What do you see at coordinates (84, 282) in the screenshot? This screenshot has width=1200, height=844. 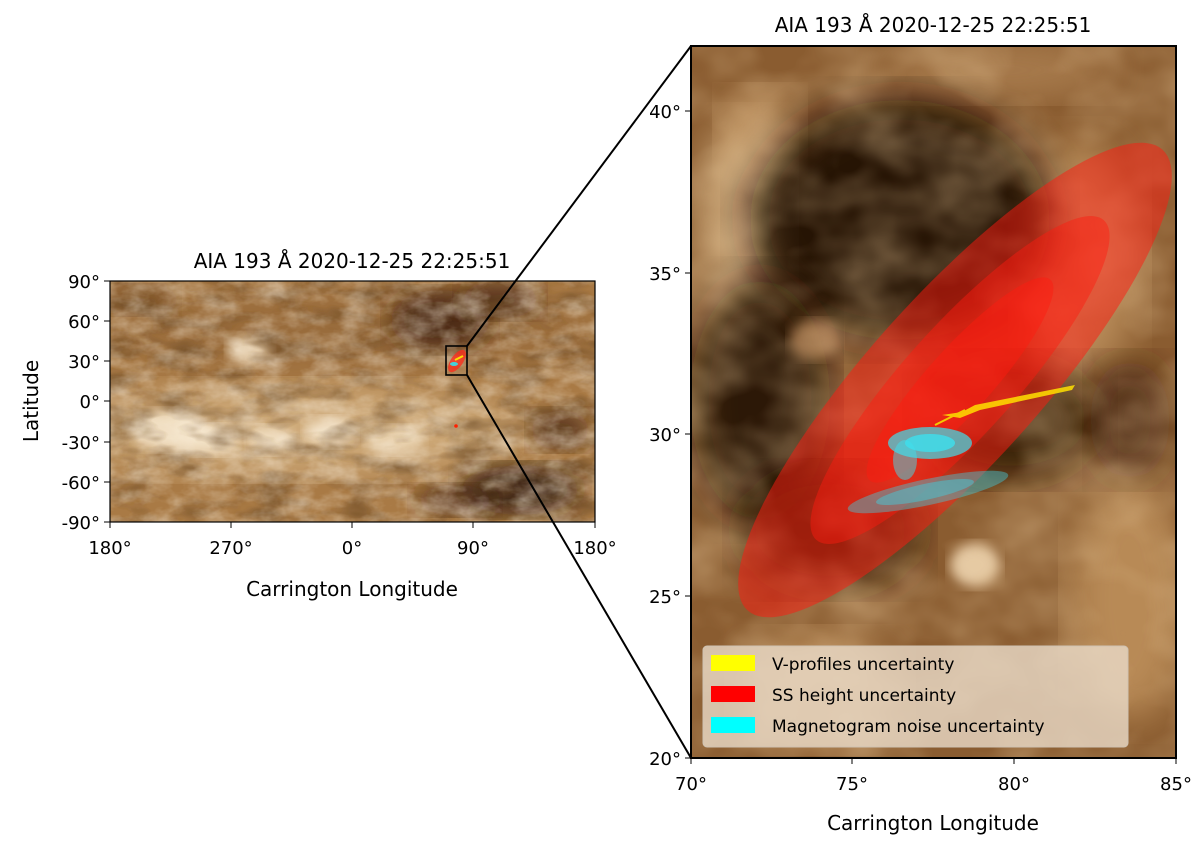 I see `left-ytick-label: 90°` at bounding box center [84, 282].